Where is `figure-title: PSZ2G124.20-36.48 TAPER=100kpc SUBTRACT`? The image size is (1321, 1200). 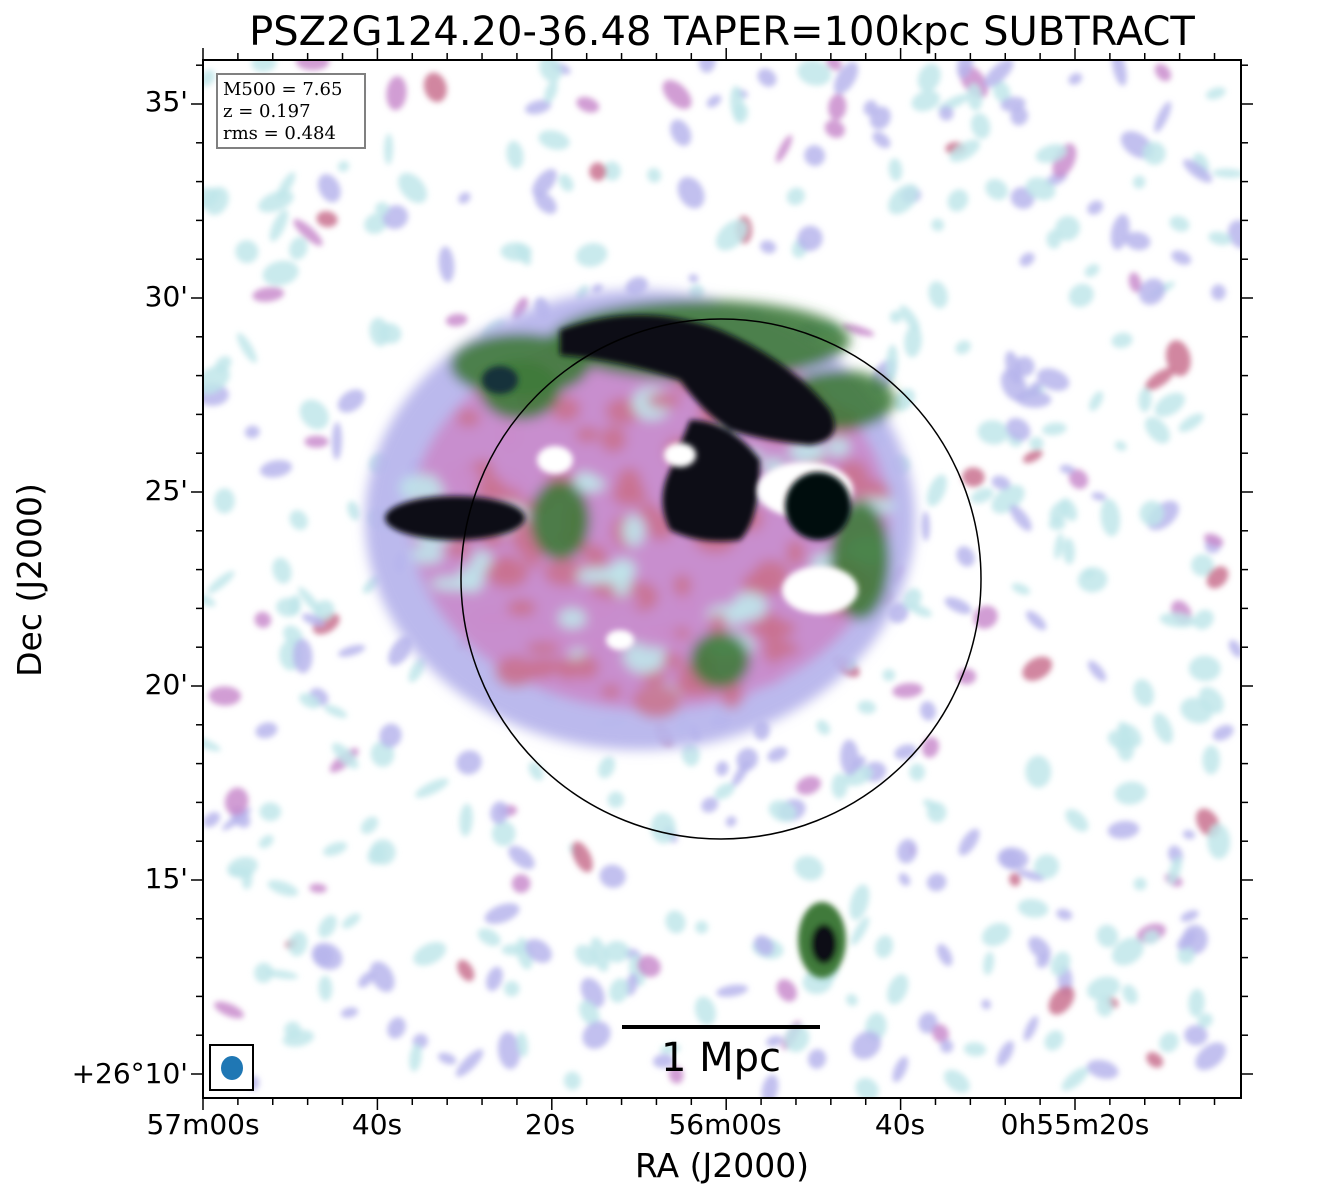
figure-title: PSZ2G124.20-36.48 TAPER=100kpc SUBTRACT is located at coordinates (722, 32).